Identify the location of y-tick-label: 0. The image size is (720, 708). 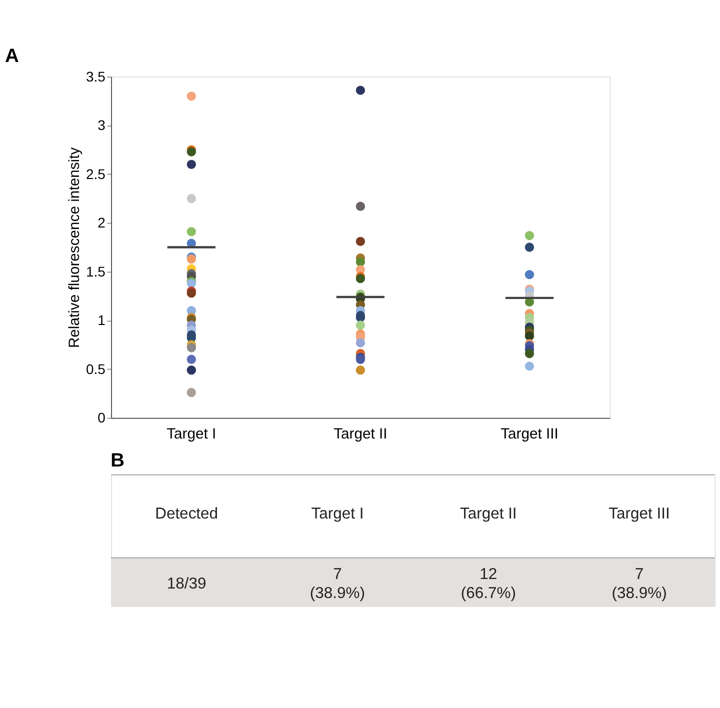
(102, 418).